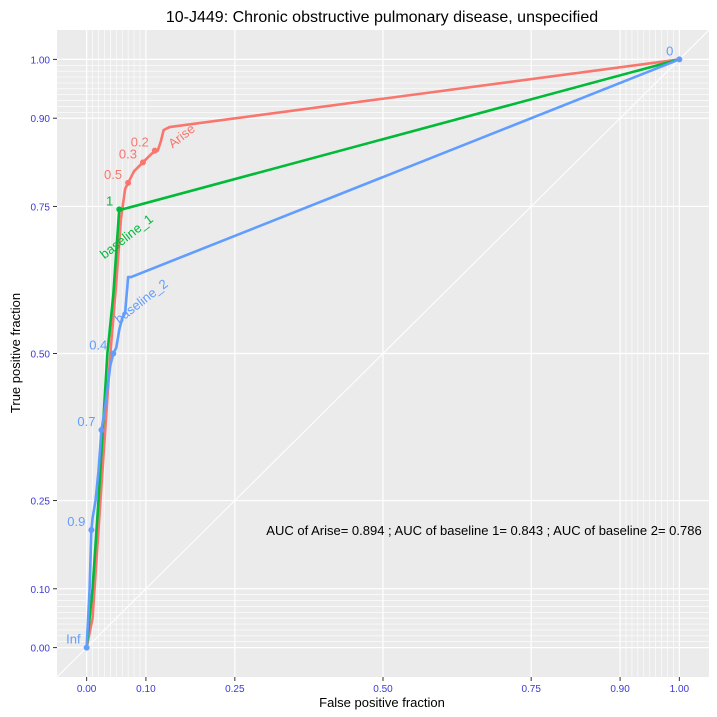 This screenshot has width=717, height=717. What do you see at coordinates (41, 60) in the screenshot?
I see `y-tick-label: 1.00` at bounding box center [41, 60].